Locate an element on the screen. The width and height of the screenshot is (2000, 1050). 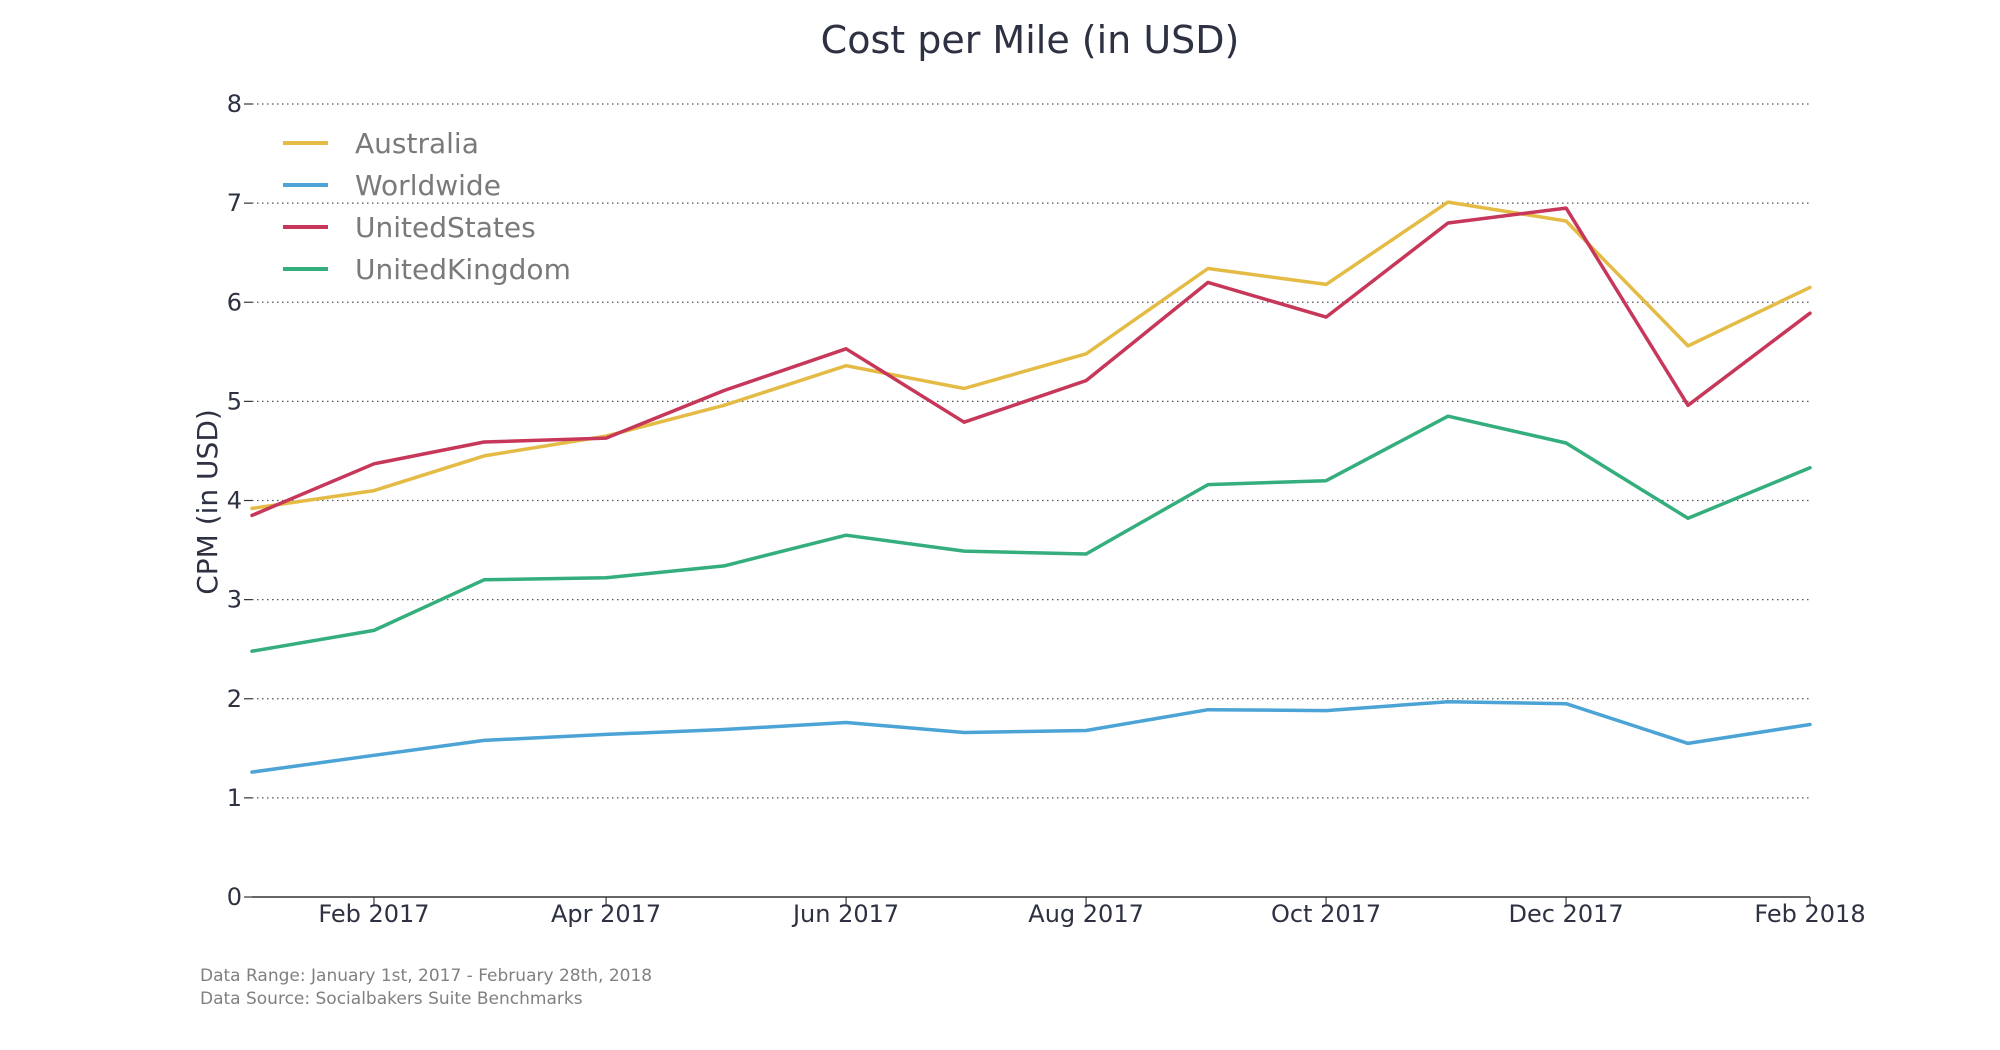
x-tick-label: Feb 2018 is located at coordinates (1809, 914).